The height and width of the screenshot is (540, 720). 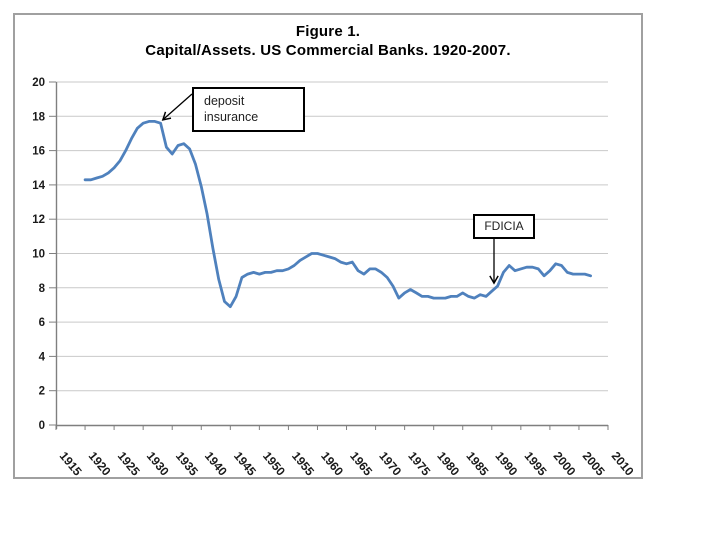 What do you see at coordinates (390, 463) in the screenshot?
I see `x-tick-label: 1970` at bounding box center [390, 463].